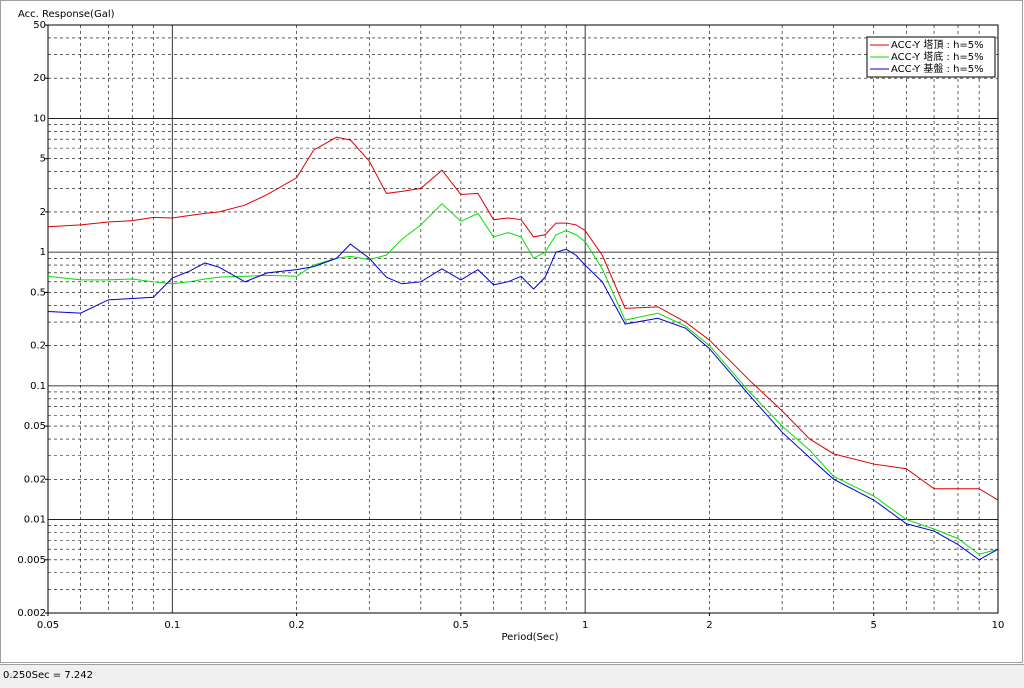 The image size is (1024, 688). Describe the element at coordinates (43, 159) in the screenshot. I see `y-tick-label: 5` at that location.